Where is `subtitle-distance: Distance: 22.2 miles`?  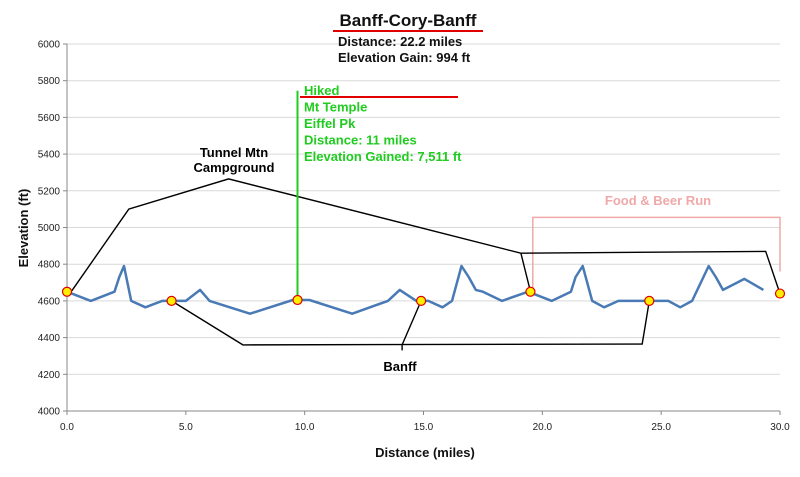 subtitle-distance: Distance: 22.2 miles is located at coordinates (400, 41).